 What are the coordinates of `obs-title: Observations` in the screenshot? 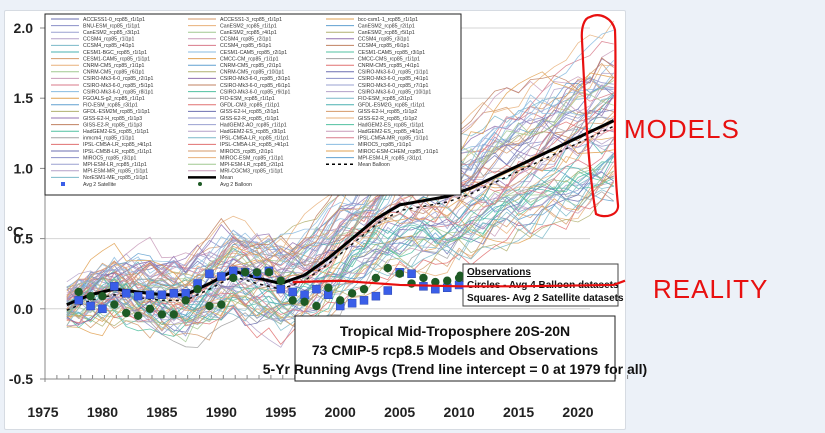 It's located at (499, 272).